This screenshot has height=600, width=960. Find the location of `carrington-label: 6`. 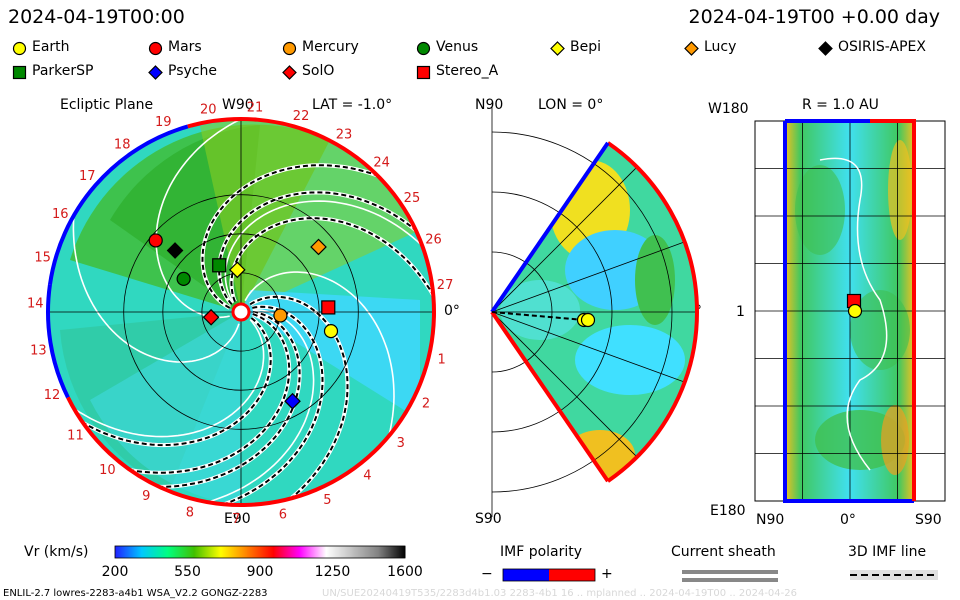

carrington-label: 6 is located at coordinates (283, 515).